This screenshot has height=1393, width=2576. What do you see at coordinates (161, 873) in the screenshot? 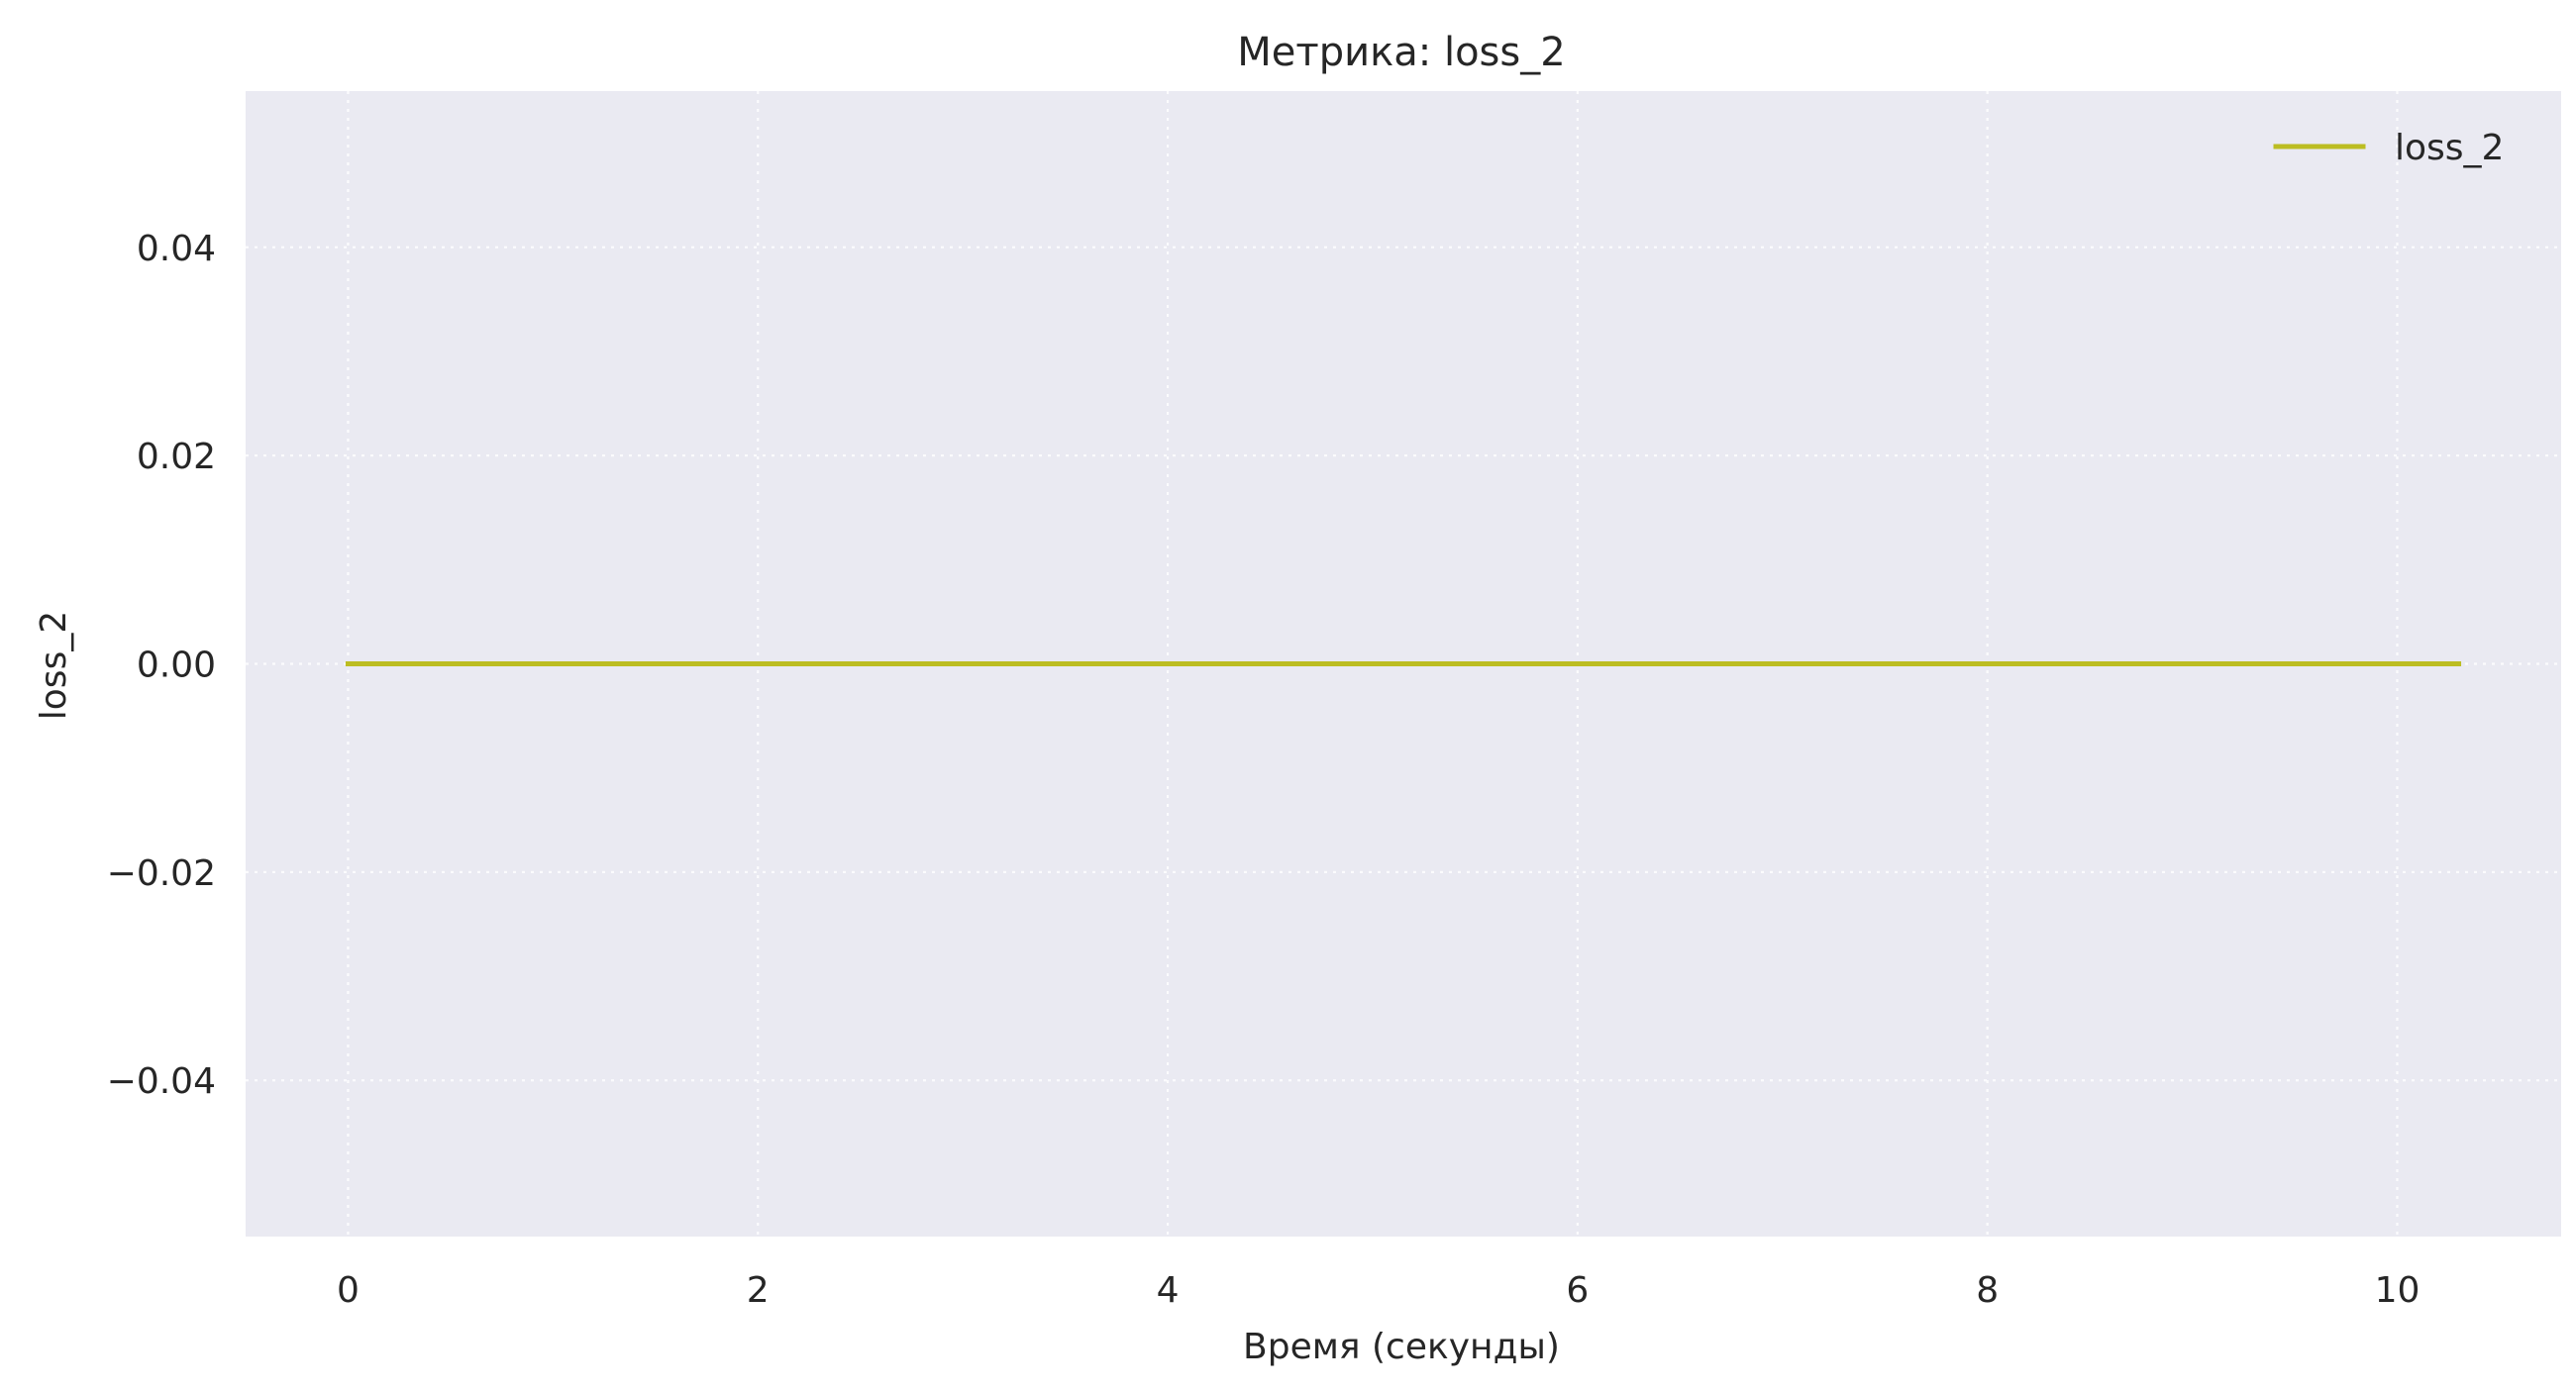
I see `y-tick-label: −0.02` at bounding box center [161, 873].